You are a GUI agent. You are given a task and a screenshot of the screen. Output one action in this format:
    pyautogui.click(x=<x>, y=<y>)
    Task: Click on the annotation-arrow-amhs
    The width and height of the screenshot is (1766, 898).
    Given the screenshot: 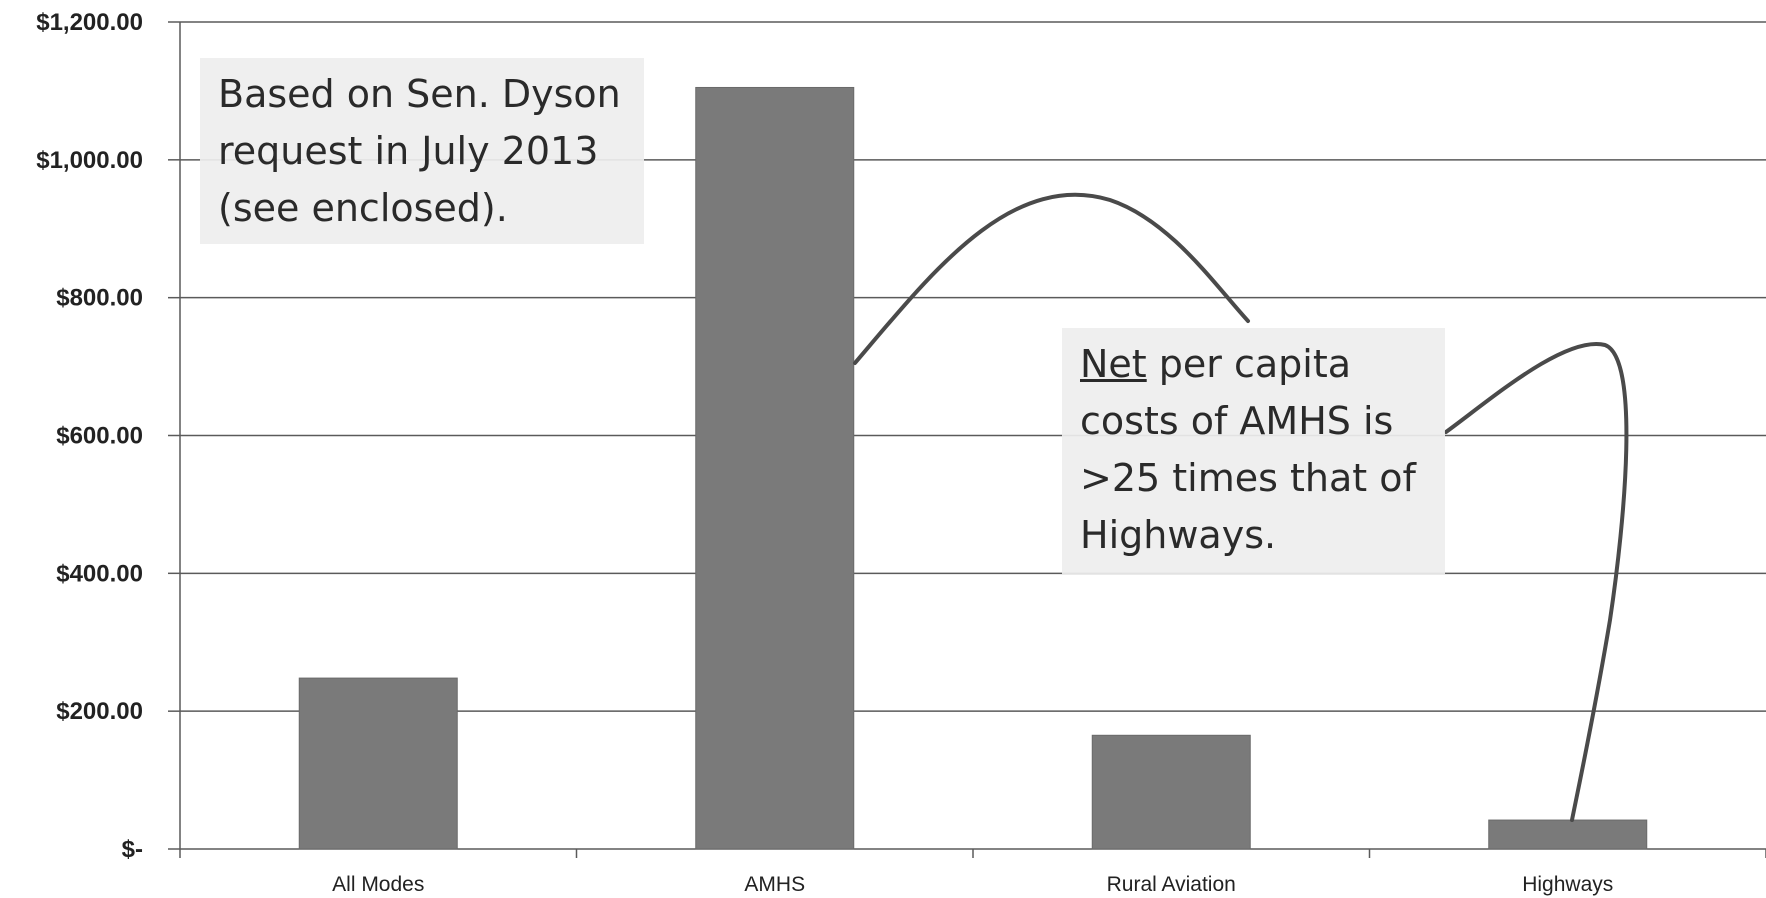 What is the action you would take?
    pyautogui.click(x=1051, y=278)
    